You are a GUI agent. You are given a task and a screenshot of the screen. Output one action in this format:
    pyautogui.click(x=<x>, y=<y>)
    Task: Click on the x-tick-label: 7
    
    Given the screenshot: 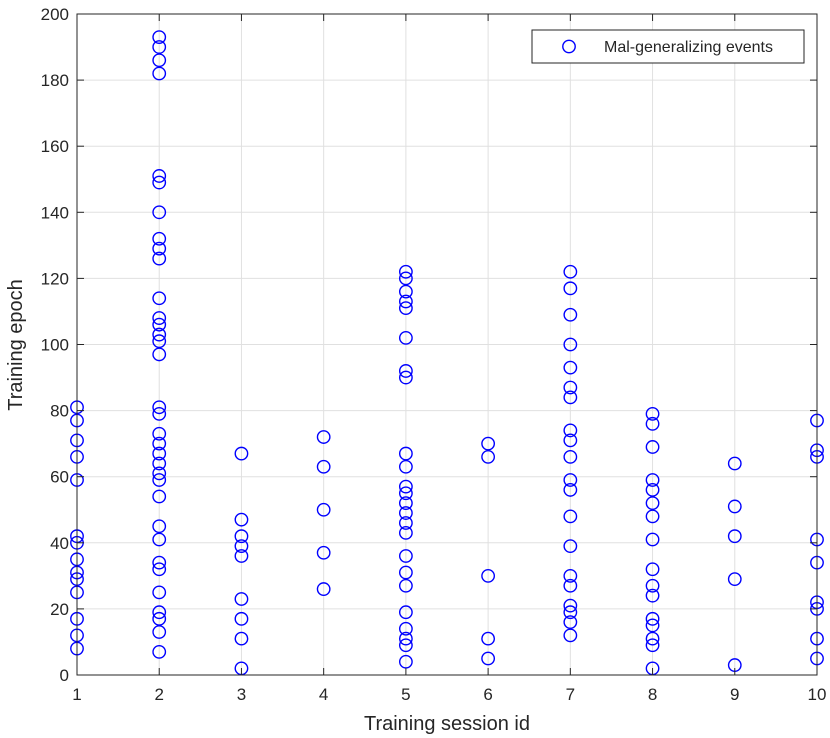 What is the action you would take?
    pyautogui.click(x=570, y=694)
    